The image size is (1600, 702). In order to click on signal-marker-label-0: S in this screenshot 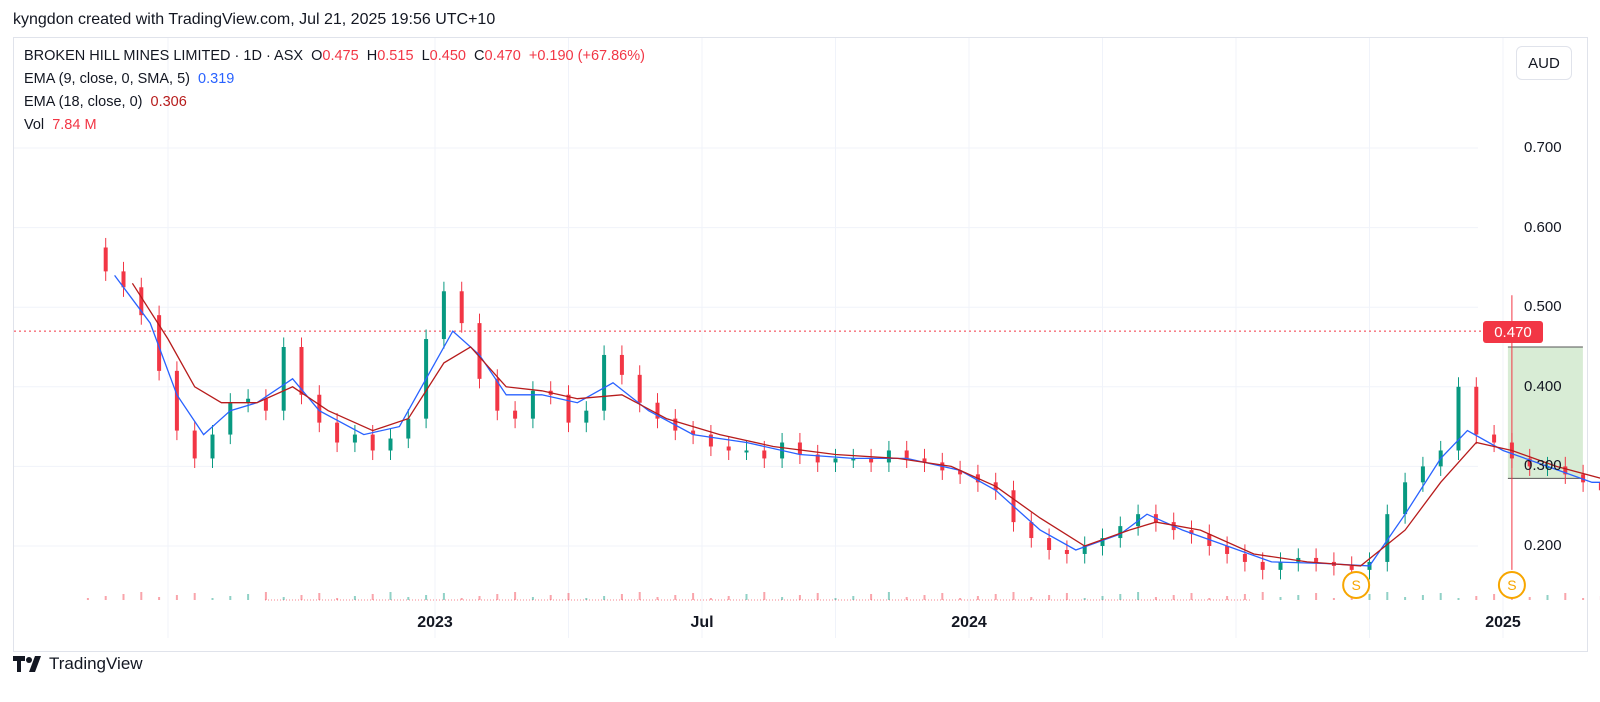, I will do `click(1355, 585)`.